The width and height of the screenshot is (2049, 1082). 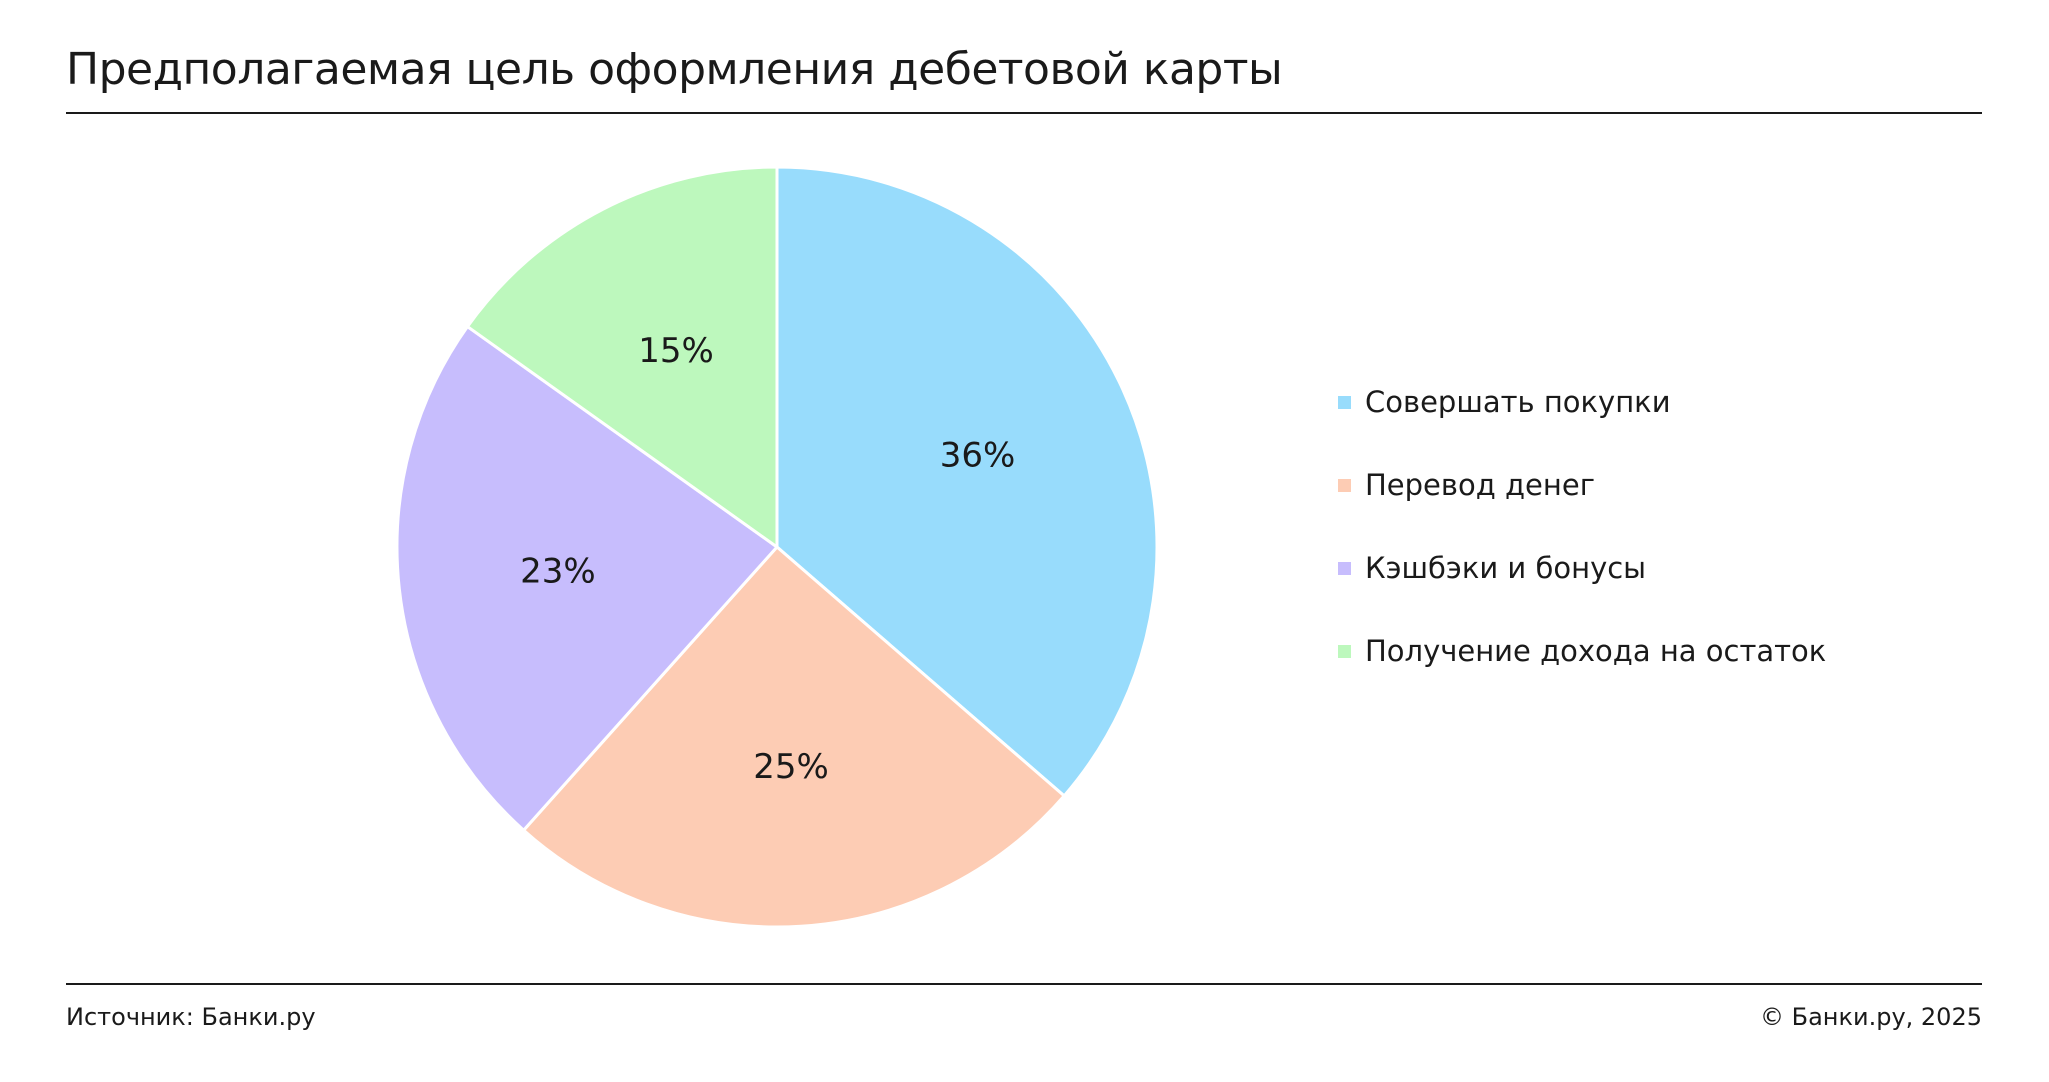 I want to click on legend-item-interest: Получение дохода на остаток, so click(x=1582, y=651).